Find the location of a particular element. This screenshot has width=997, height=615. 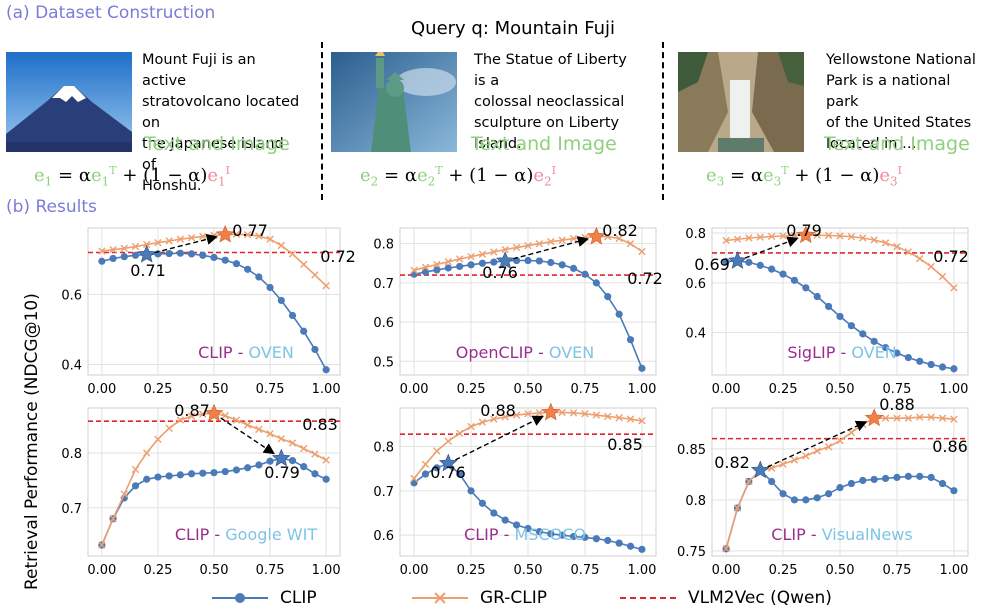

section-a-title: (a) Dataset Construction is located at coordinates (111, 13).